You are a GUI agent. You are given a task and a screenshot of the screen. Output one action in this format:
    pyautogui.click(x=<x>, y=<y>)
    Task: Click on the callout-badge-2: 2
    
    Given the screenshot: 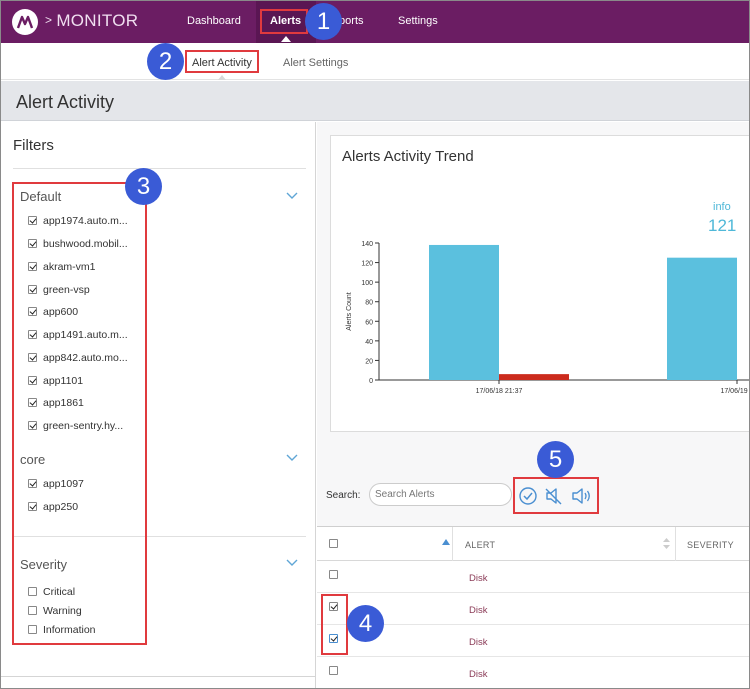 What is the action you would take?
    pyautogui.click(x=165, y=61)
    